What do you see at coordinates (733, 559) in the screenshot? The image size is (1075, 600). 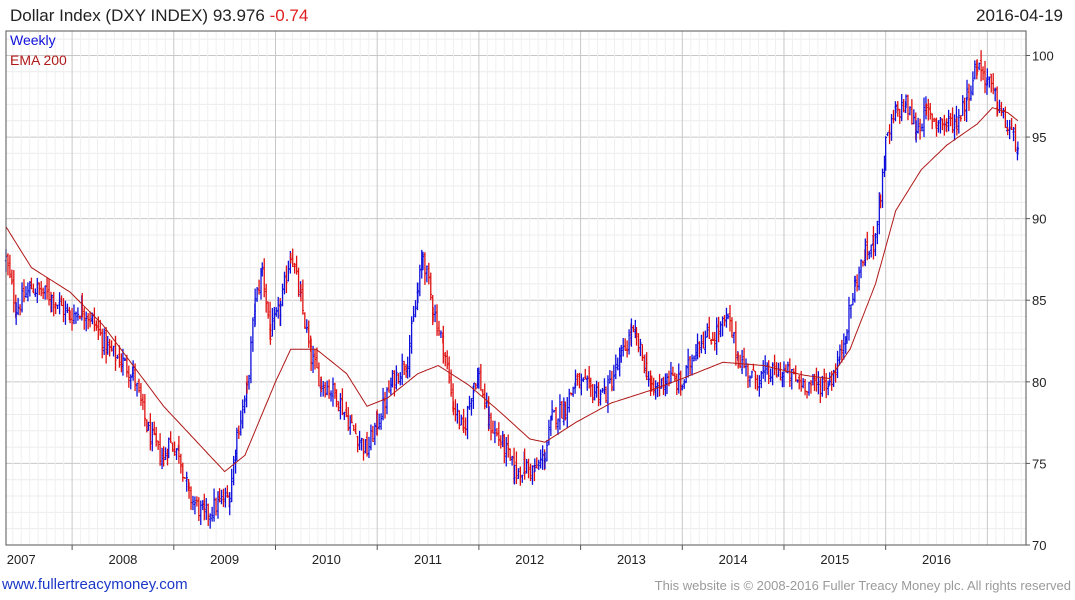 I see `x-tick-label: 2014` at bounding box center [733, 559].